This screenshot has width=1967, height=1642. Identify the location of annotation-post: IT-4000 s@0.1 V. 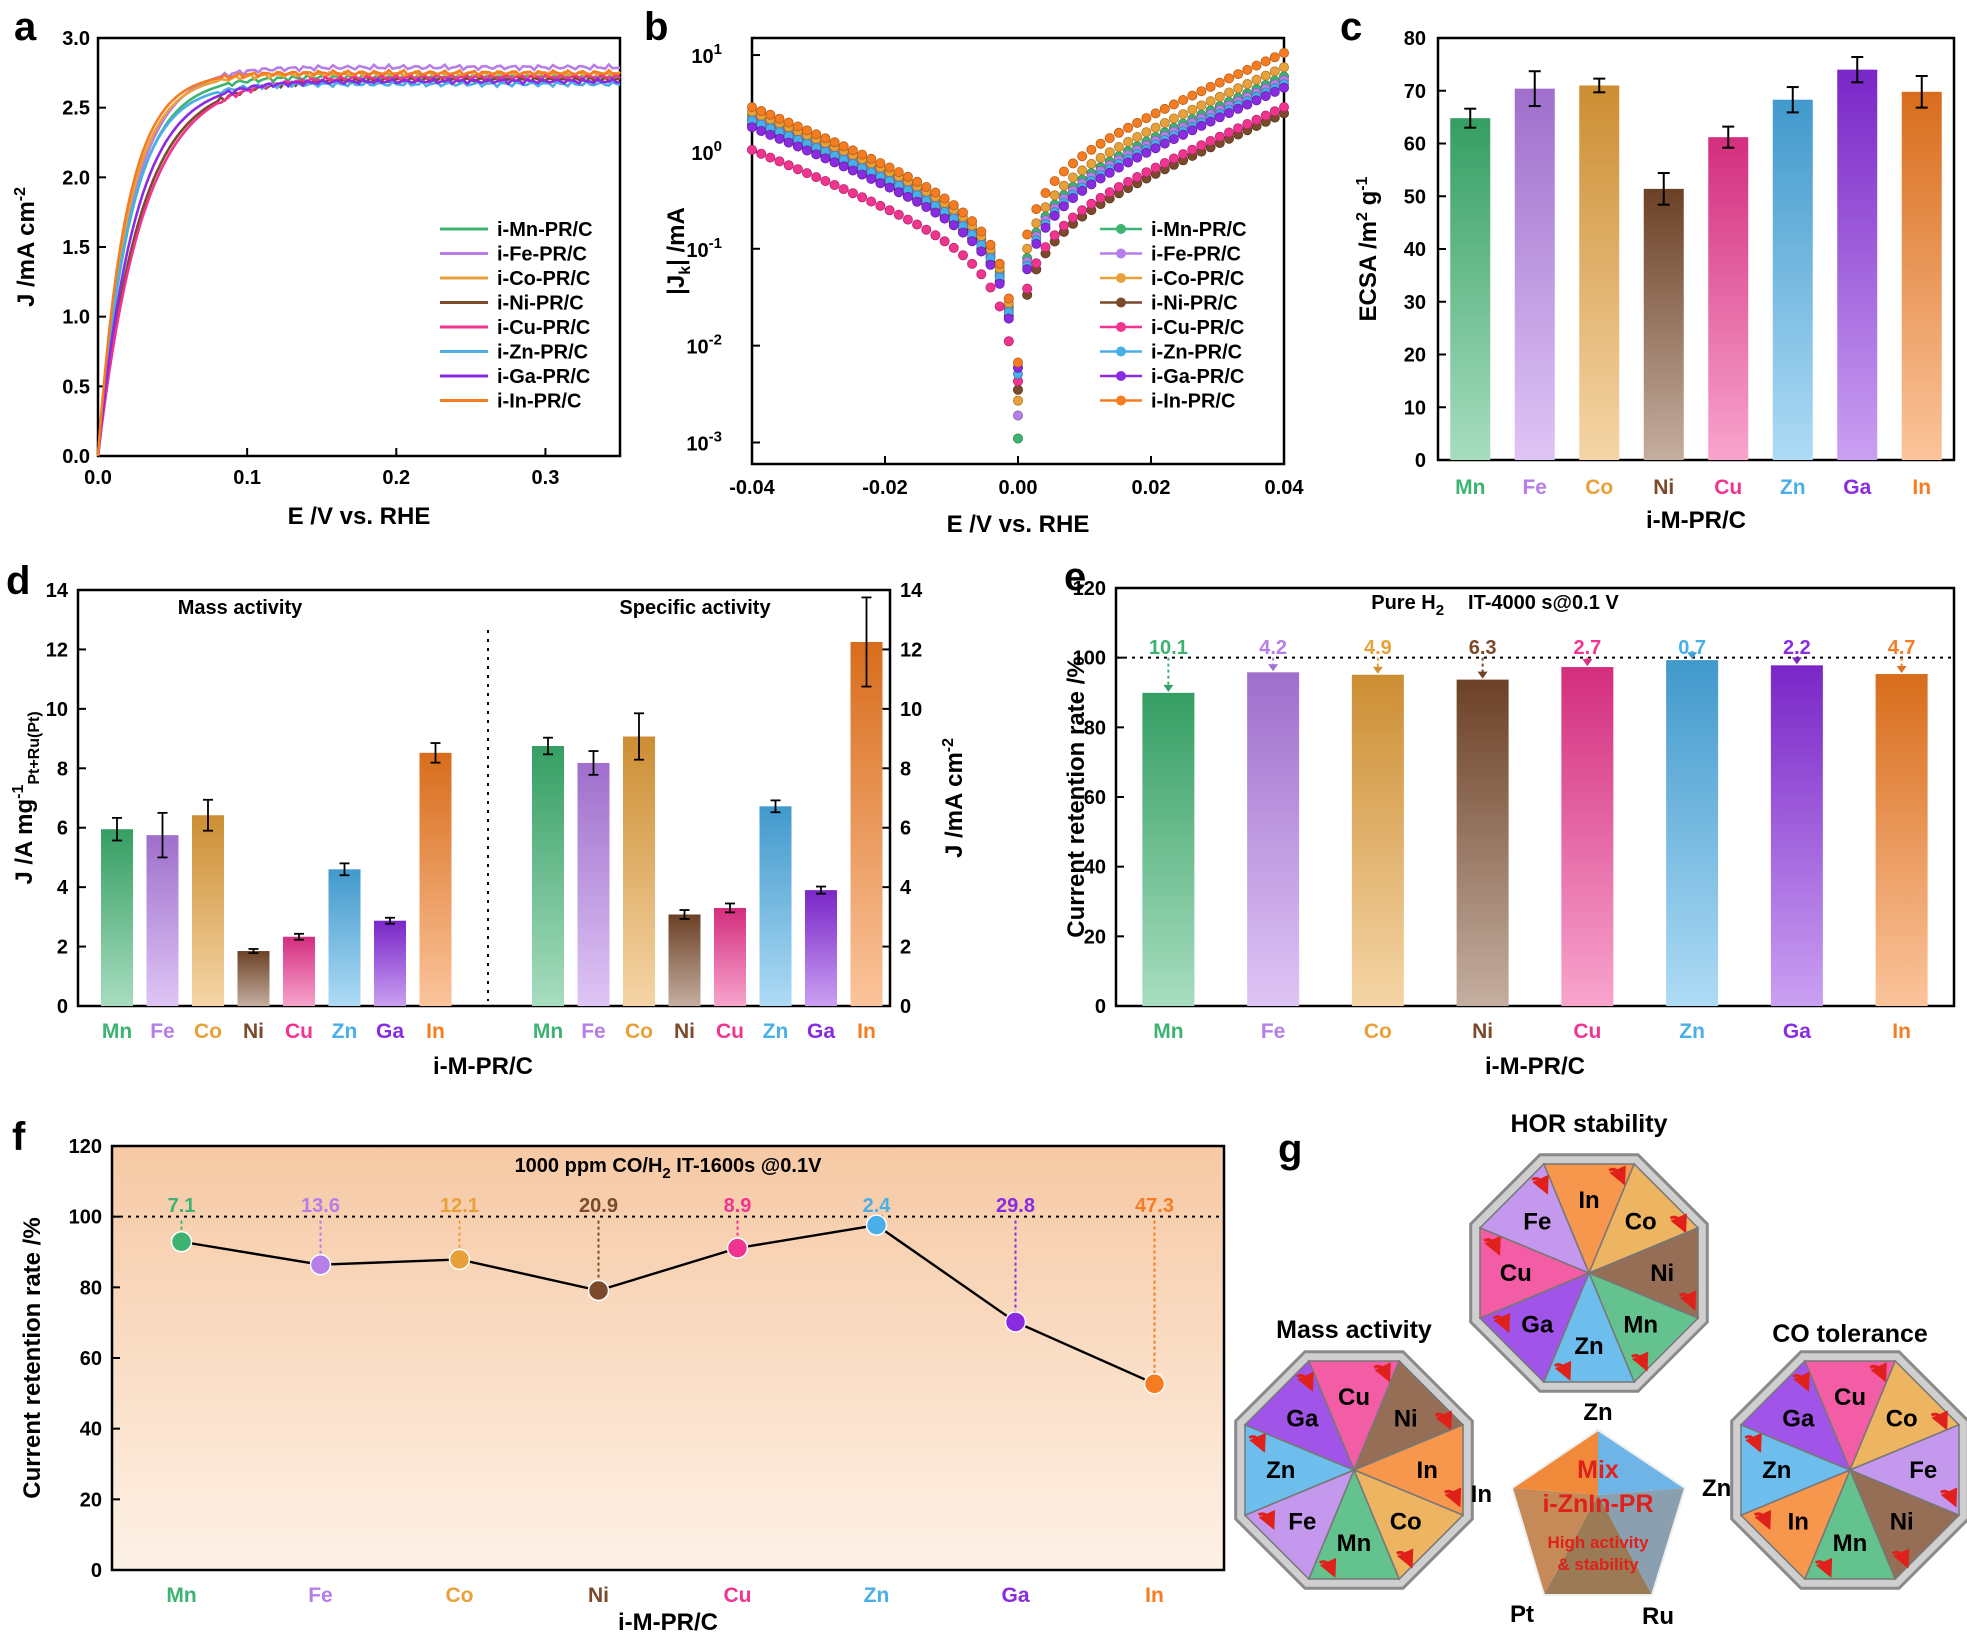
(1543, 603).